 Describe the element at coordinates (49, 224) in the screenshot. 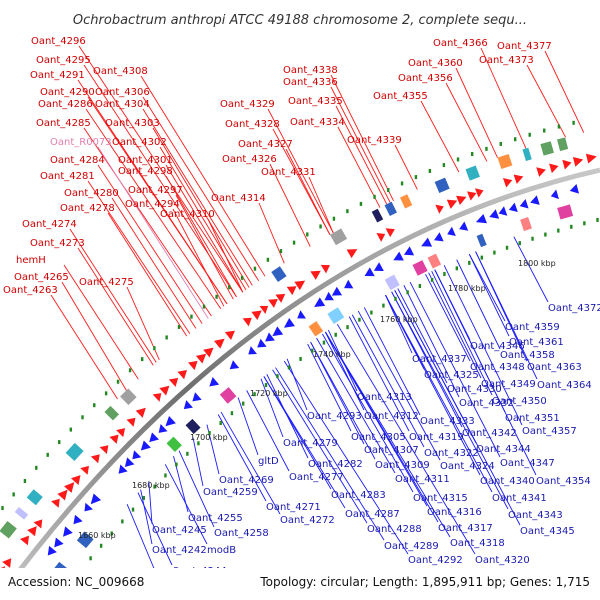

I see `forward-gene-label: Oant_4274` at that location.